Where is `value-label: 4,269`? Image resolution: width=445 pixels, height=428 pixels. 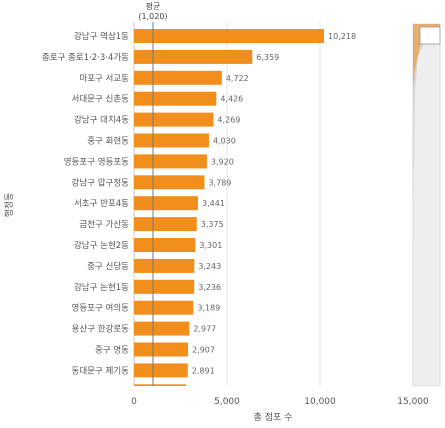 value-label: 4,269 is located at coordinates (228, 120).